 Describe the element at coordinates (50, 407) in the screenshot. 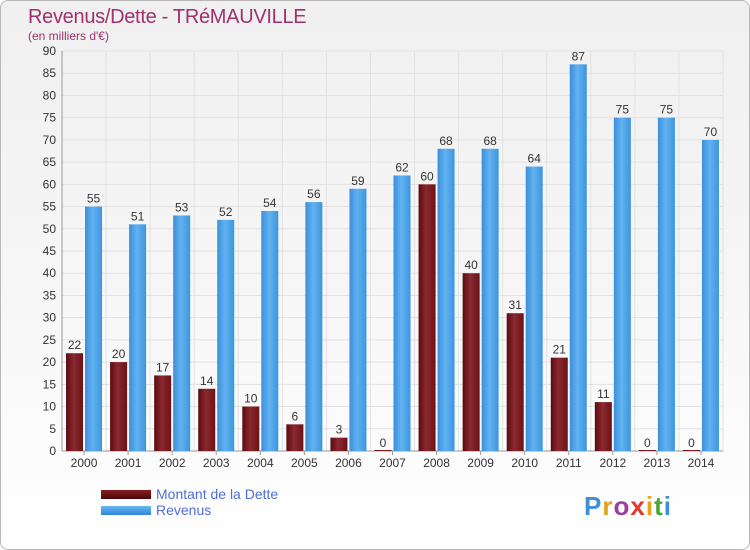

I see `y-tick-label: 10` at that location.